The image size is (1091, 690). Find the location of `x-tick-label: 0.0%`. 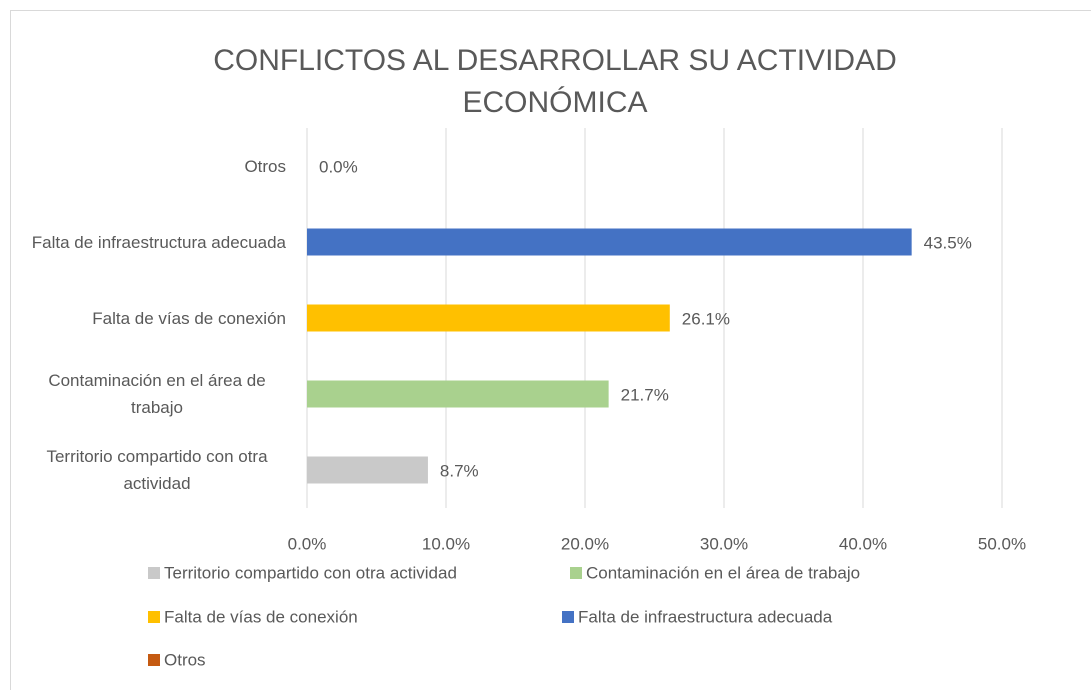

x-tick-label: 0.0% is located at coordinates (307, 543).